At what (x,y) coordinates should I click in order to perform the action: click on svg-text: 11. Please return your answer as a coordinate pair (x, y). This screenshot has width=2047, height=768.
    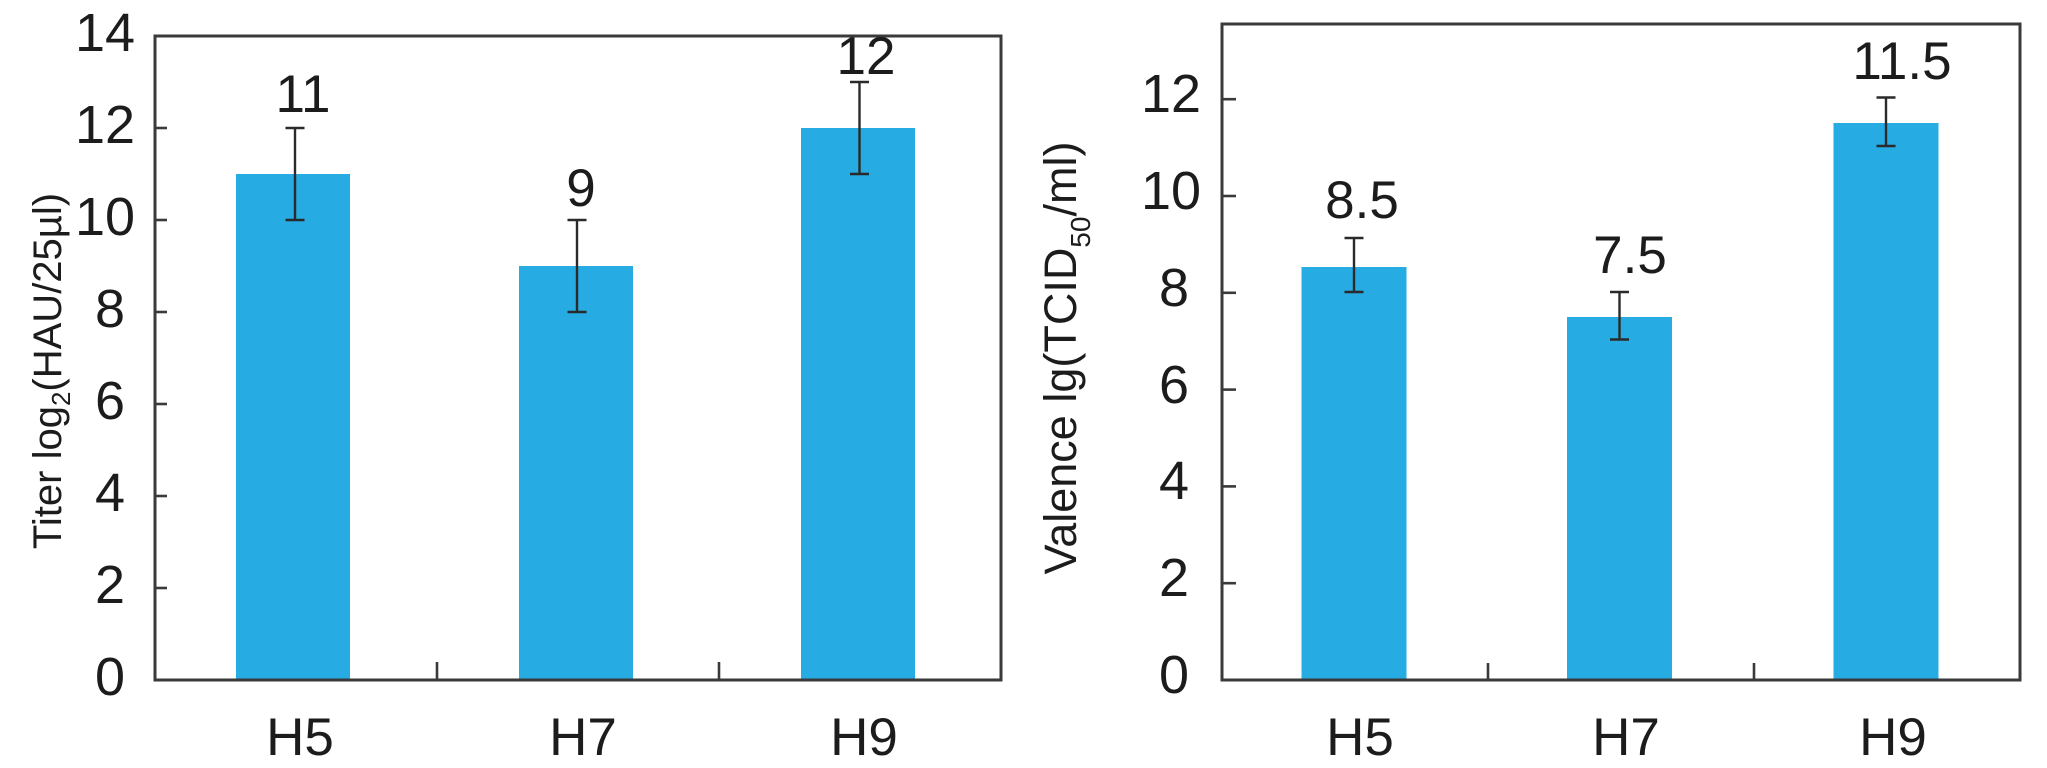
    Looking at the image, I should click on (302, 94).